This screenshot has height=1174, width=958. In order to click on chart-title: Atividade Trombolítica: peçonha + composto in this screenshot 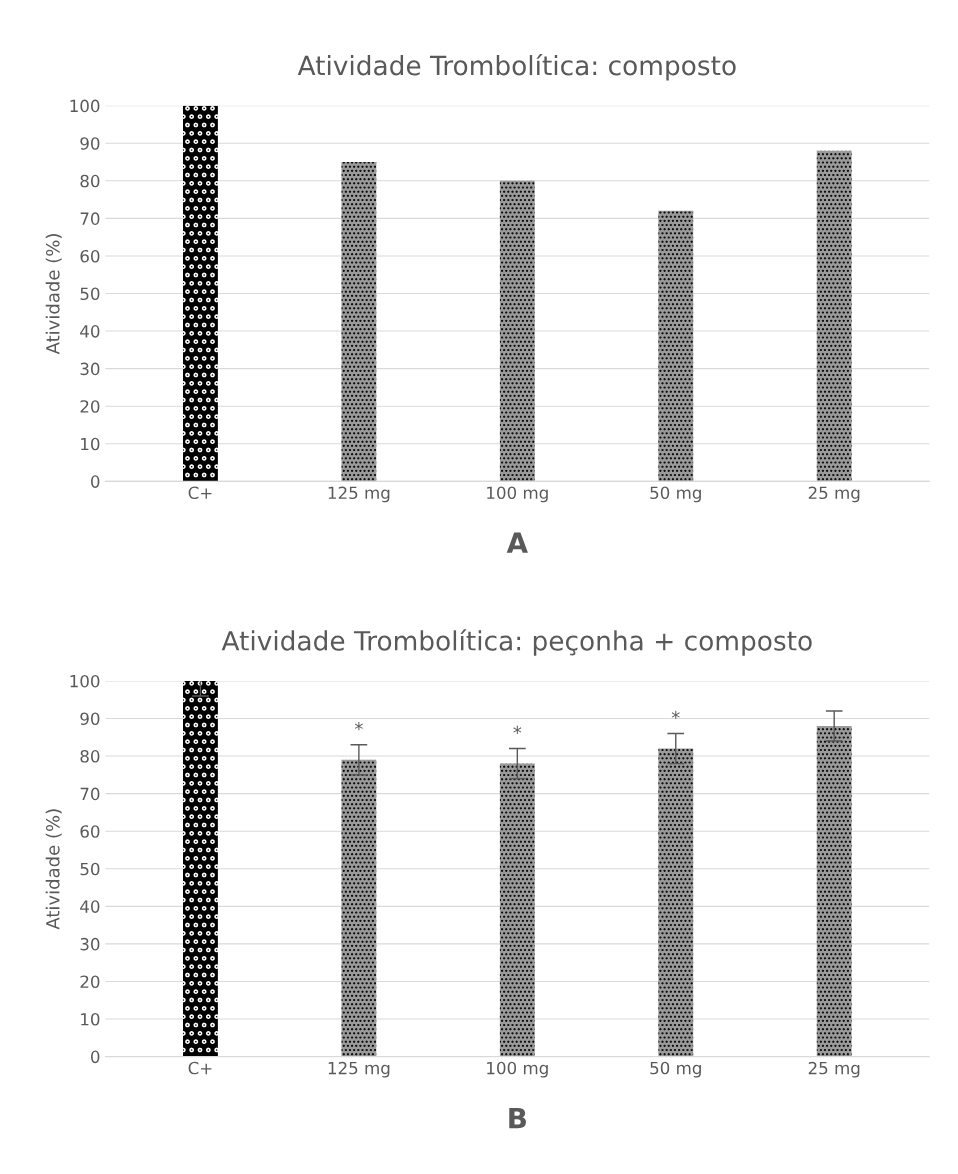, I will do `click(516, 642)`.